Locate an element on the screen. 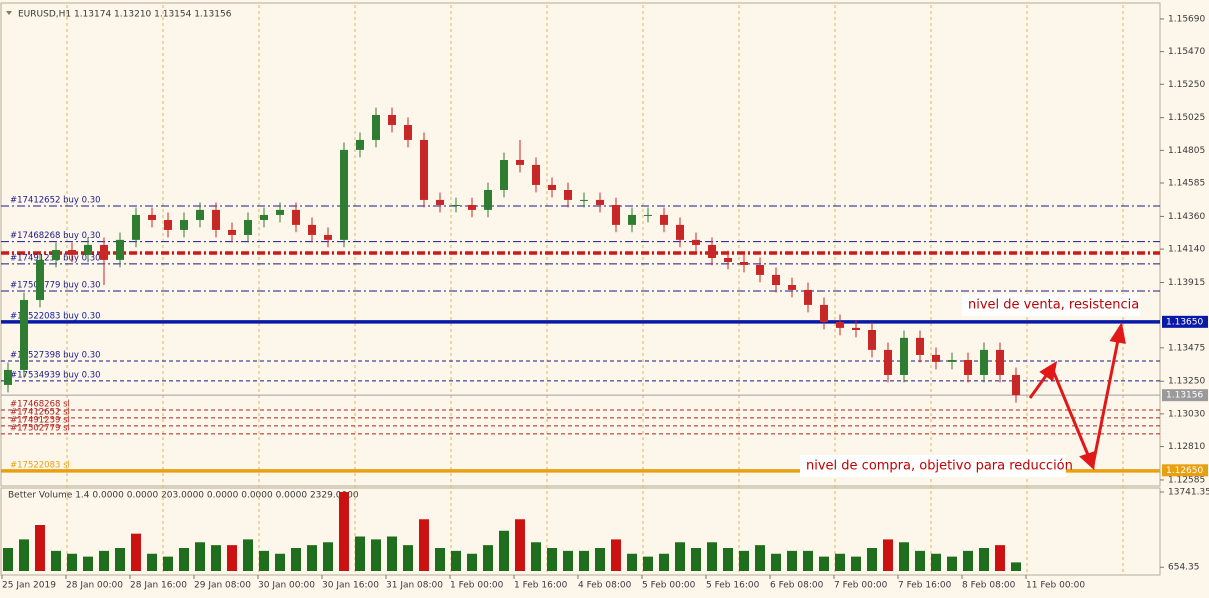 The image size is (1209, 598). x-tick-label: 31 Jan 08:00 is located at coordinates (414, 586).